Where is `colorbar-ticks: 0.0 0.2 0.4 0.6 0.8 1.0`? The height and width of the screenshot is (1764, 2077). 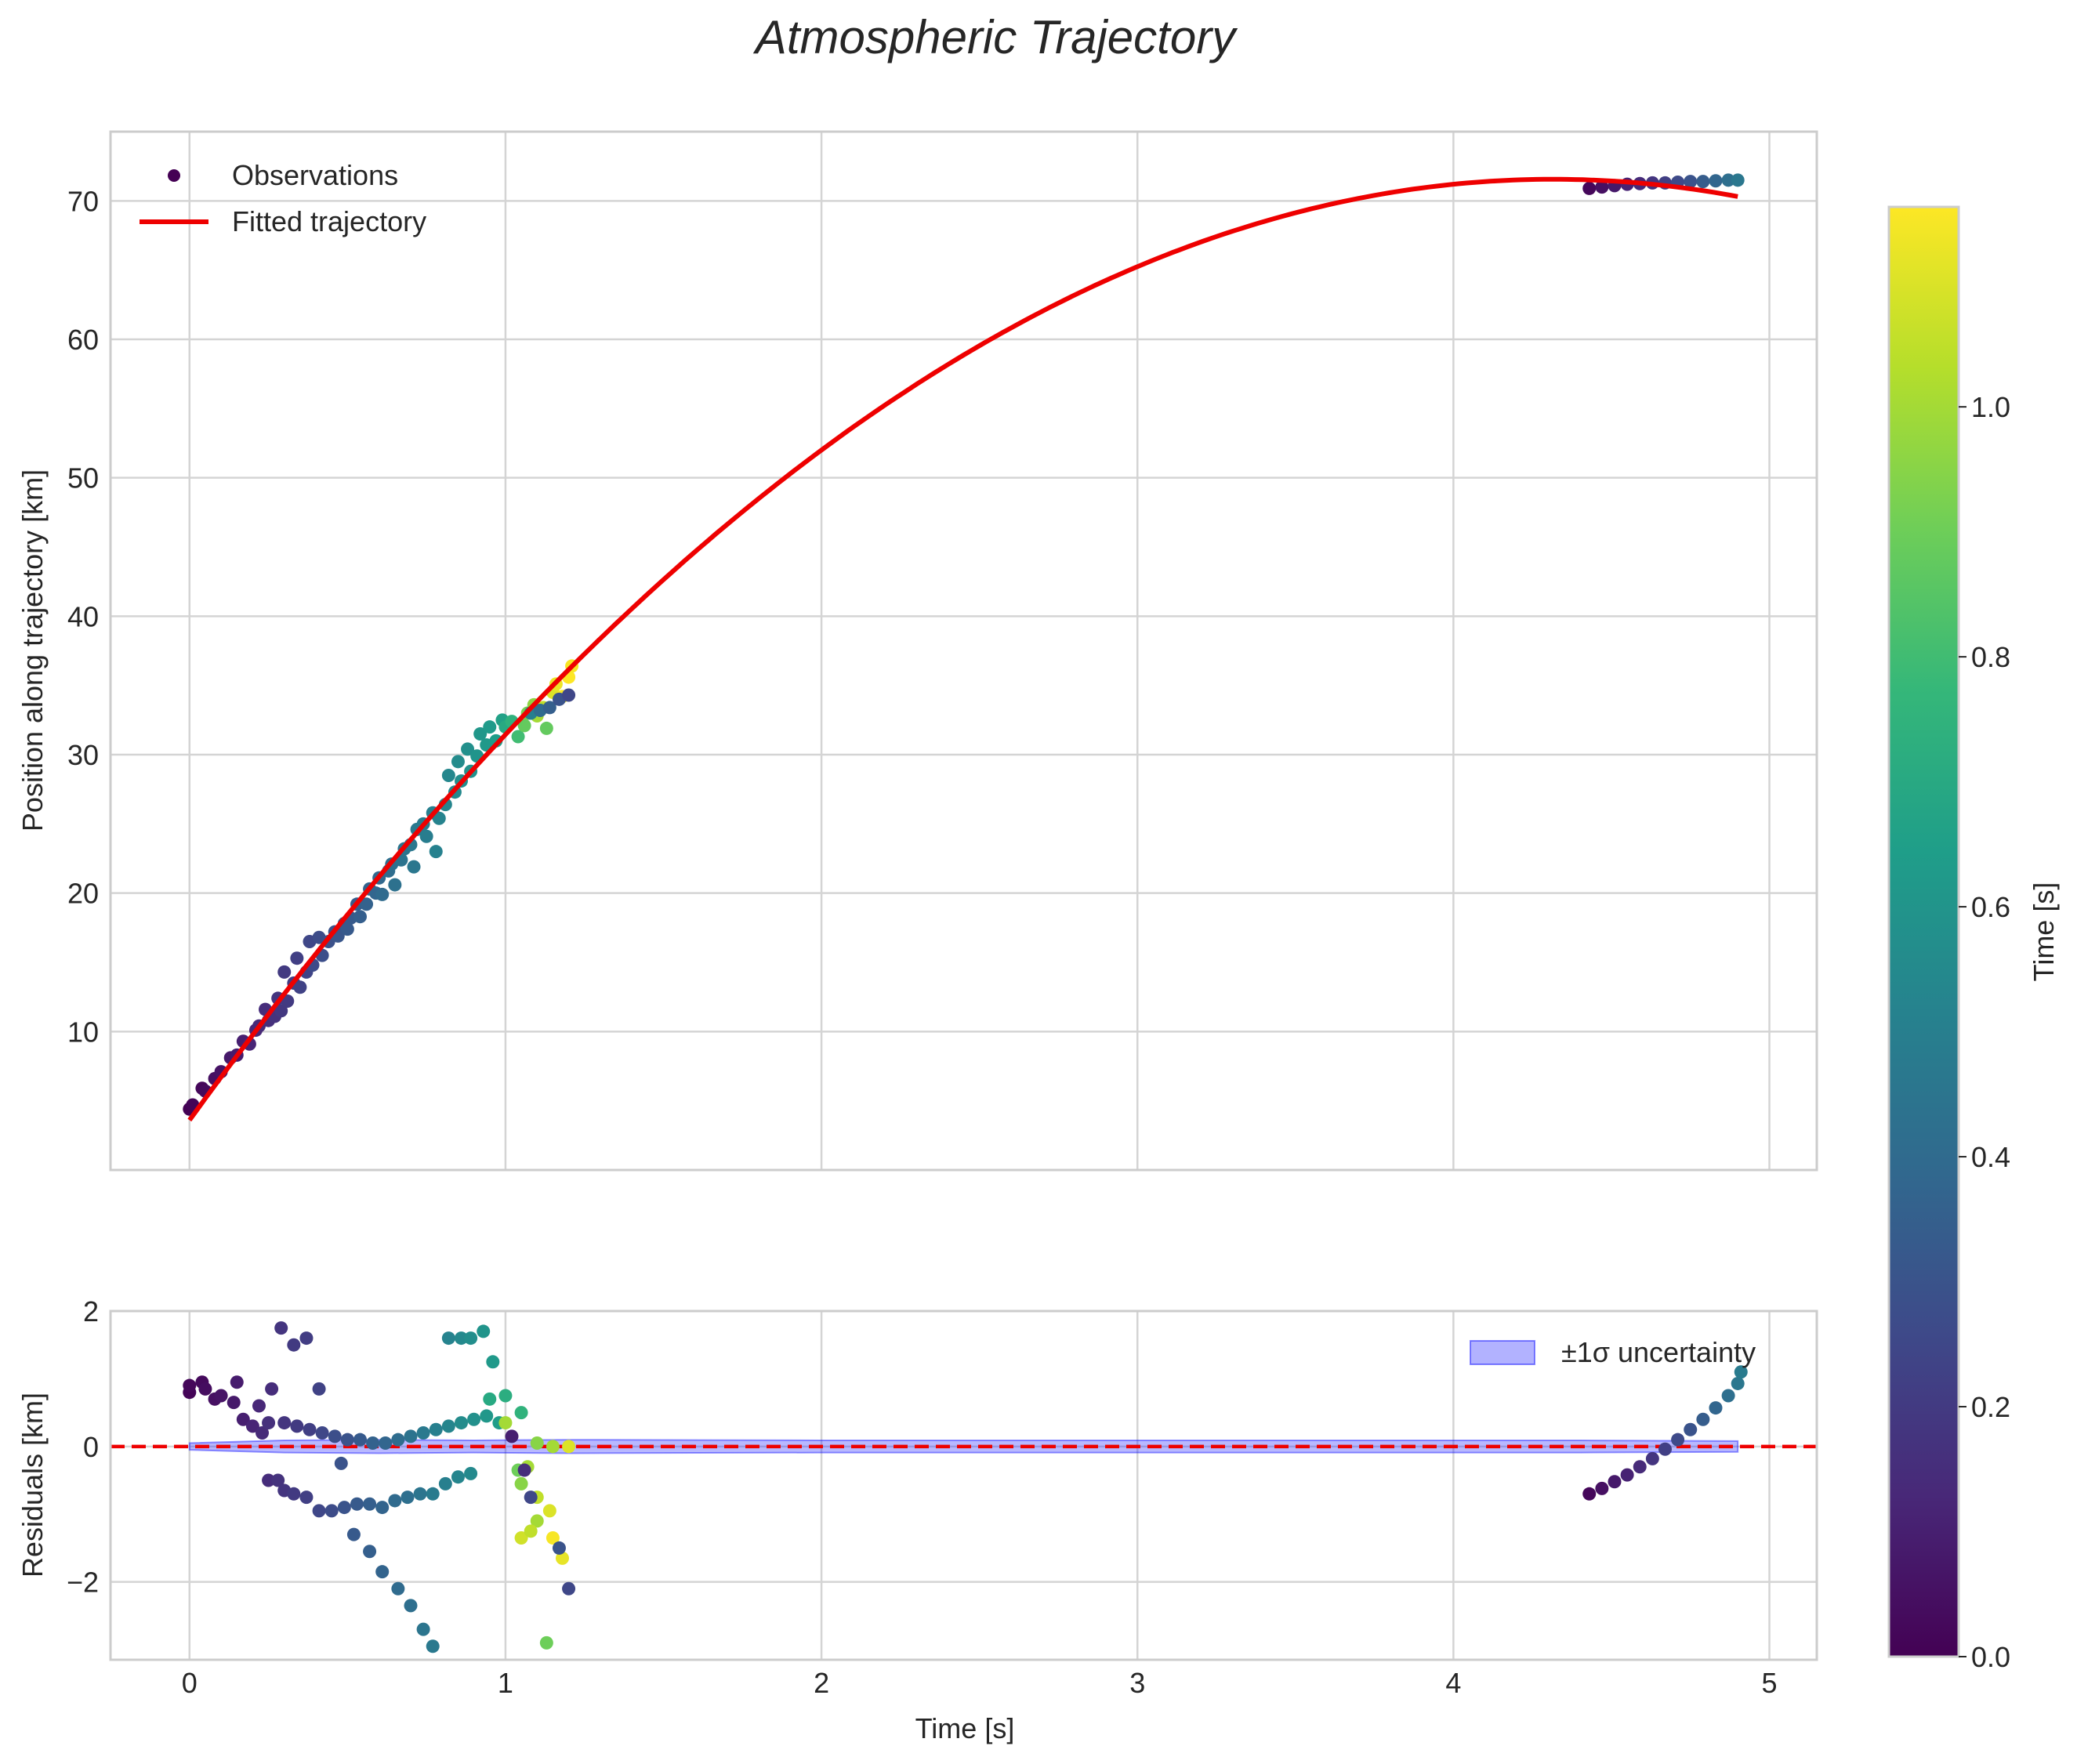
colorbar-ticks: 0.0 0.2 0.4 0.6 0.8 1.0 is located at coordinates (1984, 1032).